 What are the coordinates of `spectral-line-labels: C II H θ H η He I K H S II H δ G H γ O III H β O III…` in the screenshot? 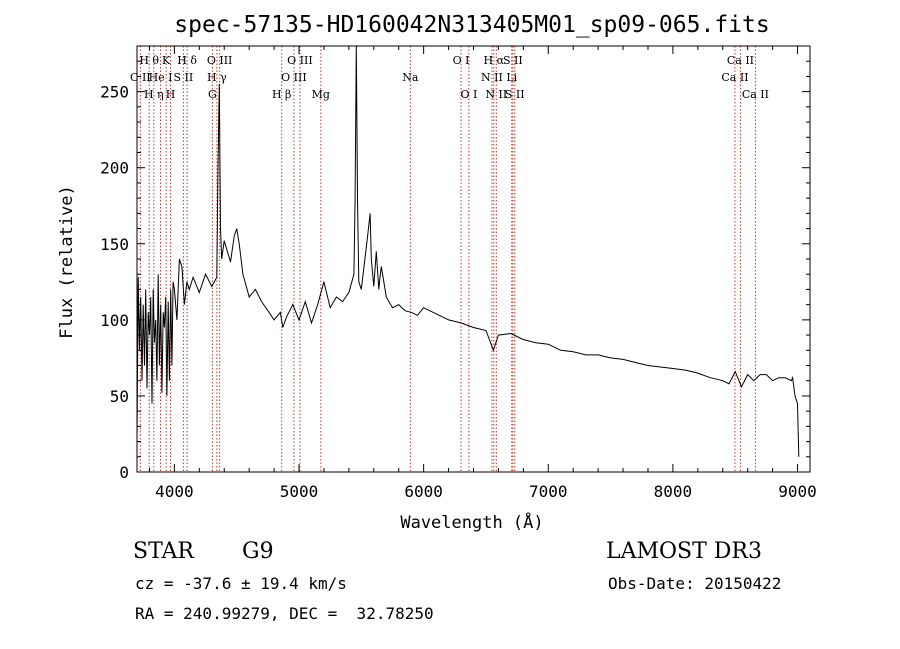 It's located at (449, 77).